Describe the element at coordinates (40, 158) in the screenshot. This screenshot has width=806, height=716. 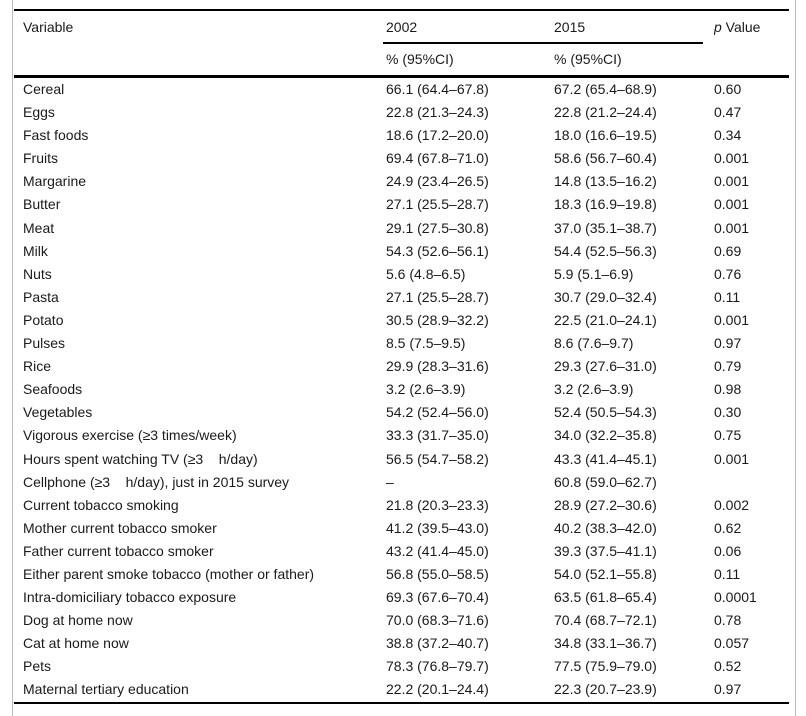
I see `variable-cell: Fruits` at that location.